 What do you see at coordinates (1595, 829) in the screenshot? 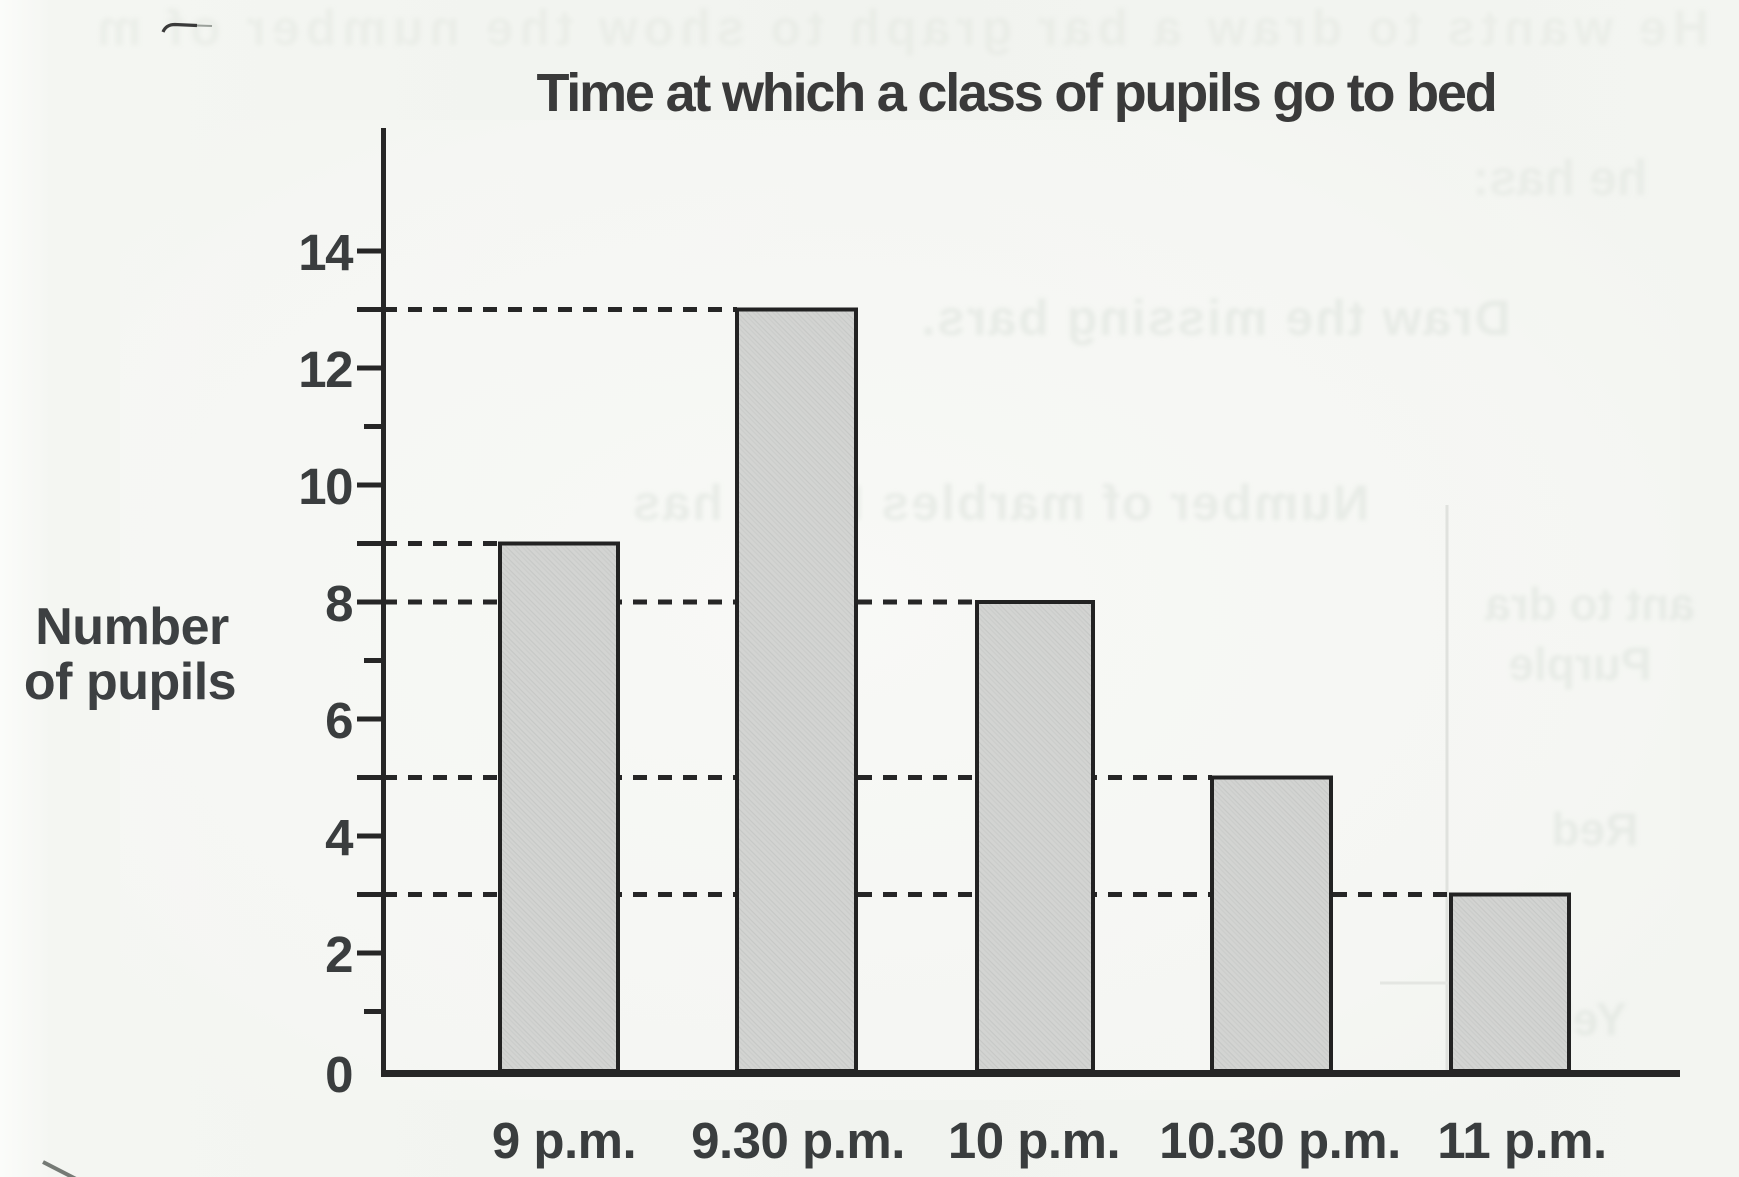
I see `svg-text: Red` at bounding box center [1595, 829].